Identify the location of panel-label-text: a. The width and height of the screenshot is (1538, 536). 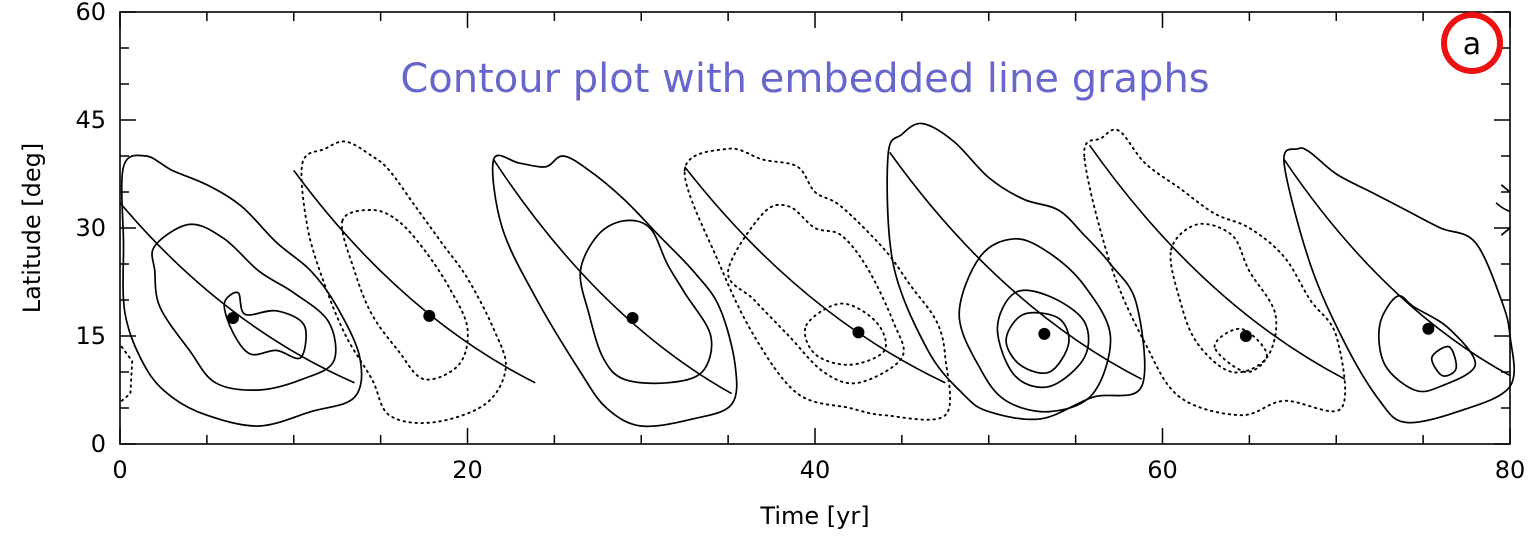
(1472, 44).